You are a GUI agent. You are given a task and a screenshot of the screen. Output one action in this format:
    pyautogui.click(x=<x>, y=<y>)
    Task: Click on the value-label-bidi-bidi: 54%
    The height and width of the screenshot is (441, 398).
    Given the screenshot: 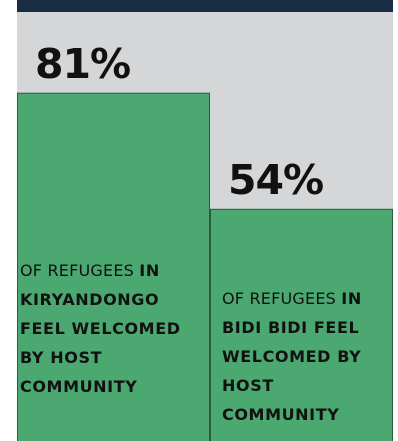 What is the action you would take?
    pyautogui.click(x=276, y=179)
    